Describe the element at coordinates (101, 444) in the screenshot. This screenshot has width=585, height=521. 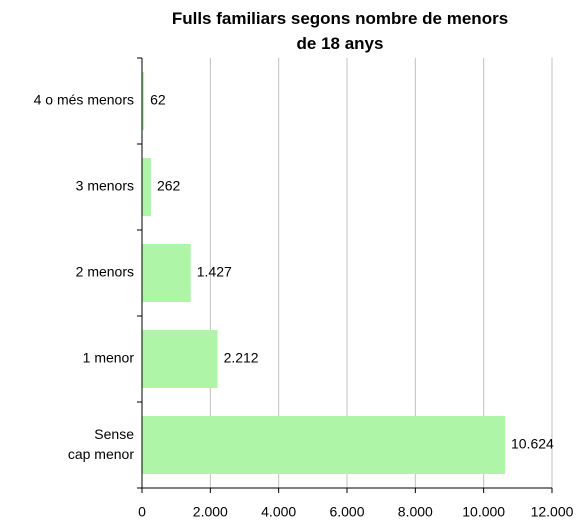
I see `y-tick-label: Sense cap menor` at that location.